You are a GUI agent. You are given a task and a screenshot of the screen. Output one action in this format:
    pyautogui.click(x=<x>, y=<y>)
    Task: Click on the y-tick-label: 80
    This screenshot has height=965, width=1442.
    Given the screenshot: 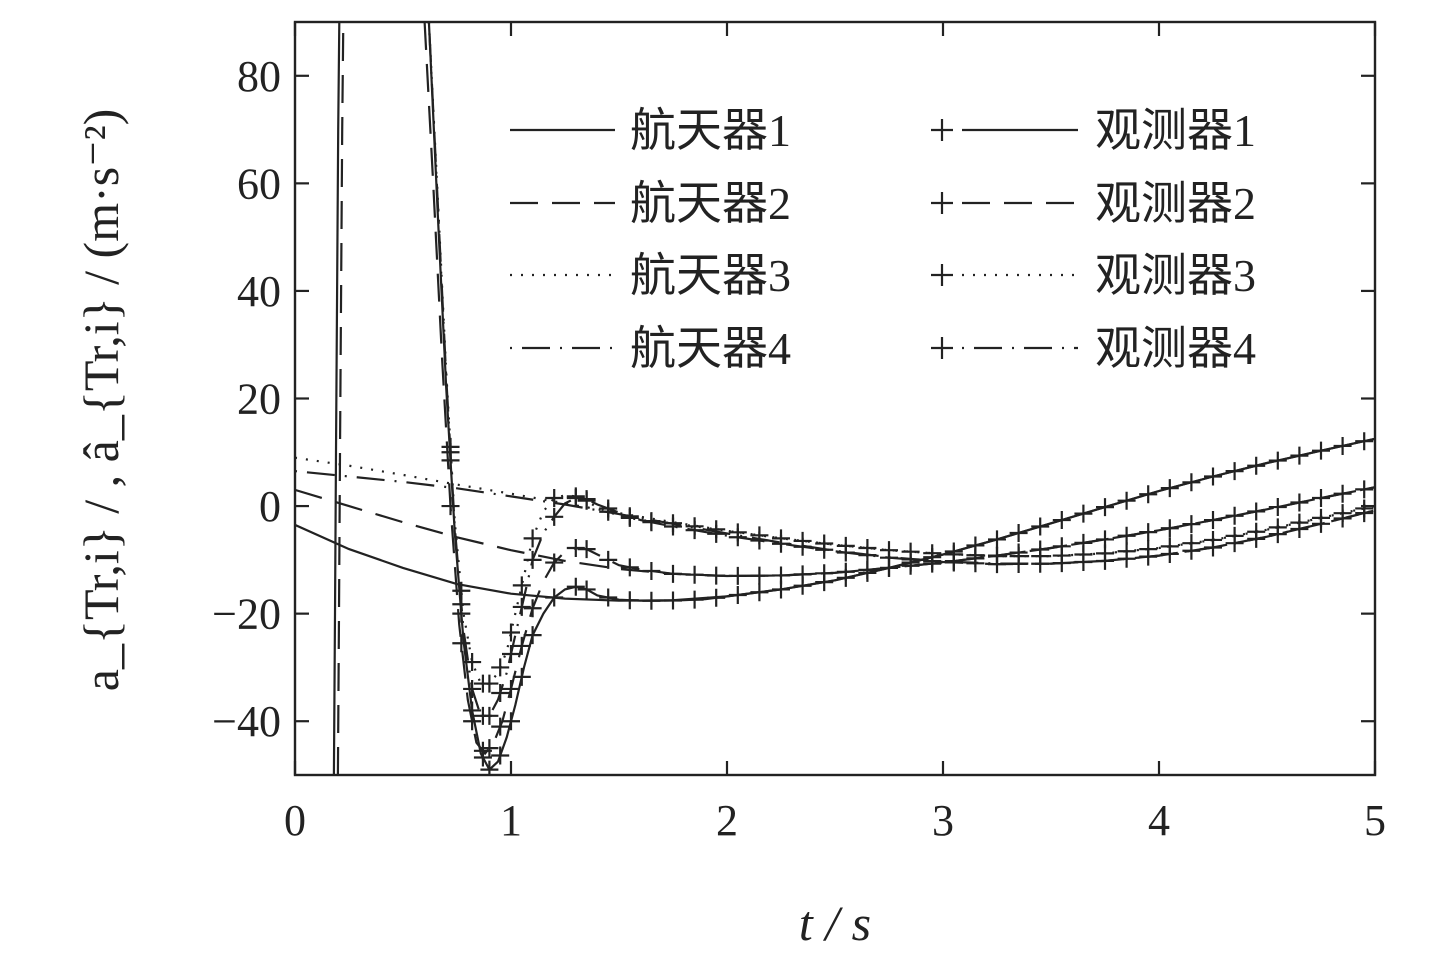 What is the action you would take?
    pyautogui.click(x=259, y=76)
    